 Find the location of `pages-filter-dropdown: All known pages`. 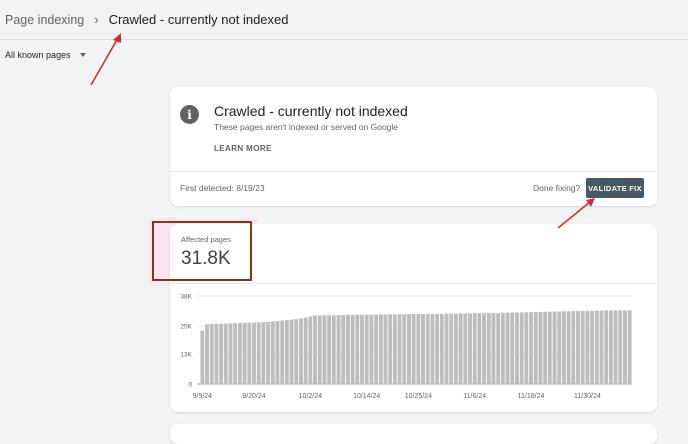

pages-filter-dropdown: All known pages is located at coordinates (45, 55).